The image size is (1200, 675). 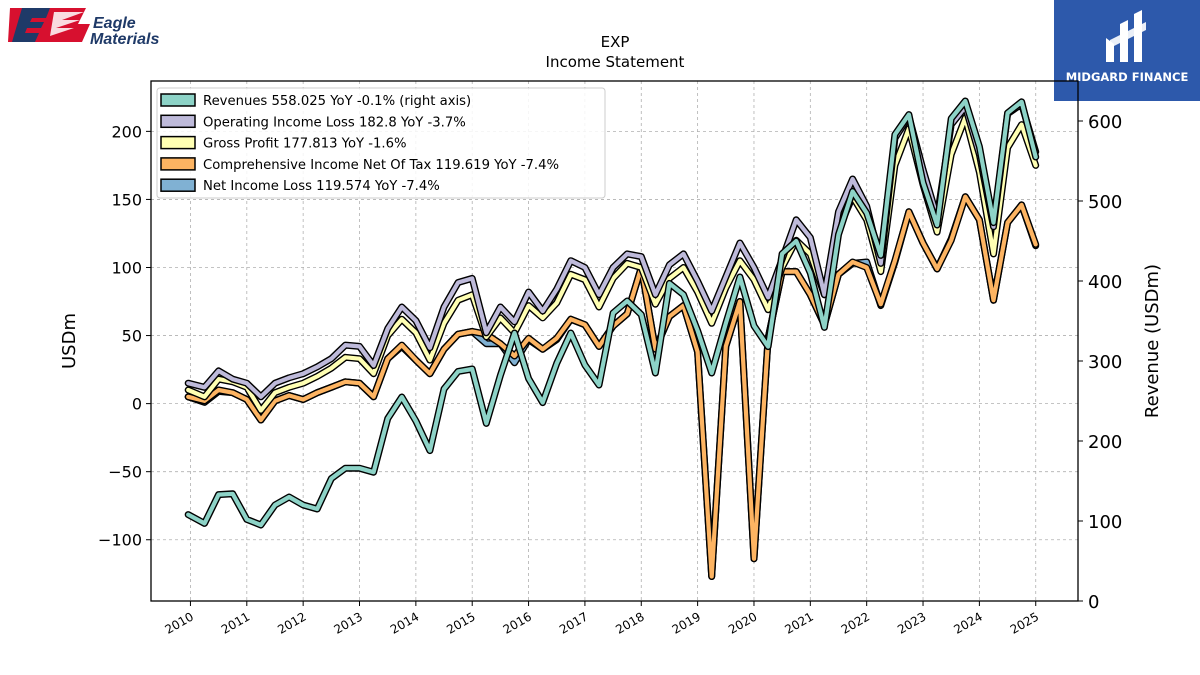 What do you see at coordinates (235, 622) in the screenshot?
I see `x-tick-label: 2011` at bounding box center [235, 622].